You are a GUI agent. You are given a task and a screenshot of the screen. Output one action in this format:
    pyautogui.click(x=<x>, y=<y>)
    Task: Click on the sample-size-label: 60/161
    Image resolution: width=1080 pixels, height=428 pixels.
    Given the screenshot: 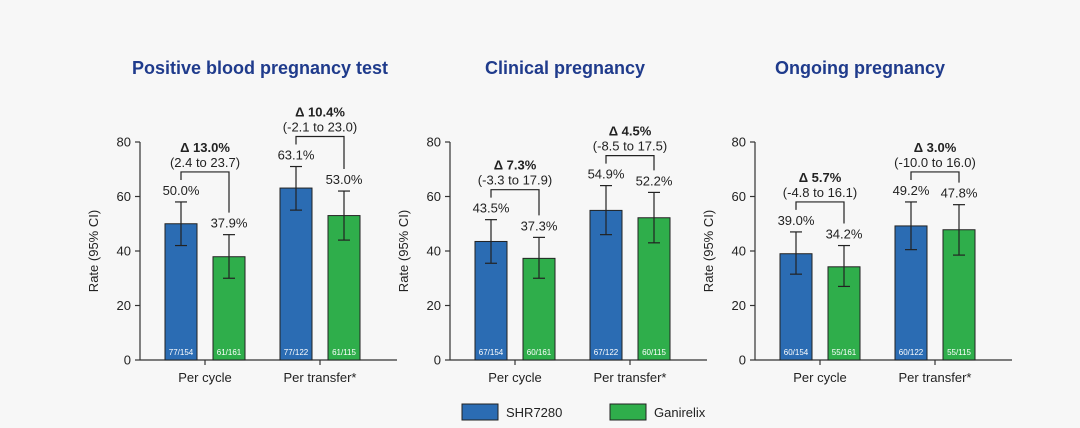 What is the action you would take?
    pyautogui.click(x=539, y=352)
    